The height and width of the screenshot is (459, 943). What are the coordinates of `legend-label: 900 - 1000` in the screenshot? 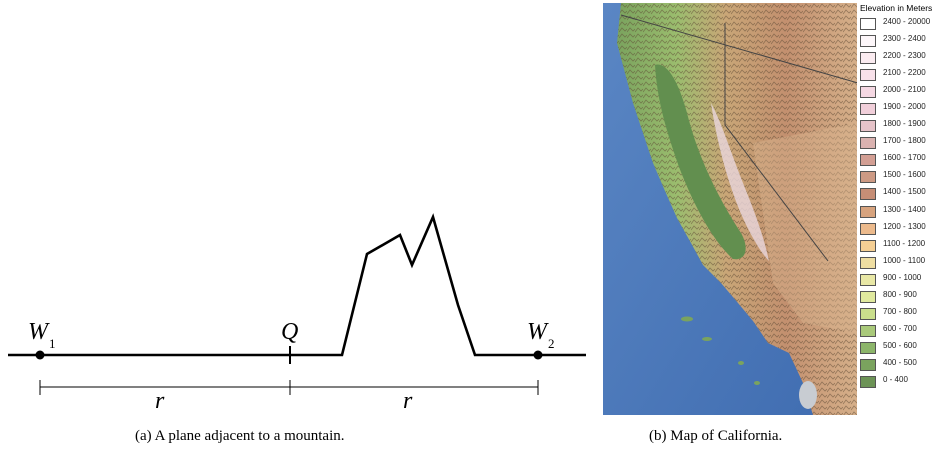 It's located at (902, 277).